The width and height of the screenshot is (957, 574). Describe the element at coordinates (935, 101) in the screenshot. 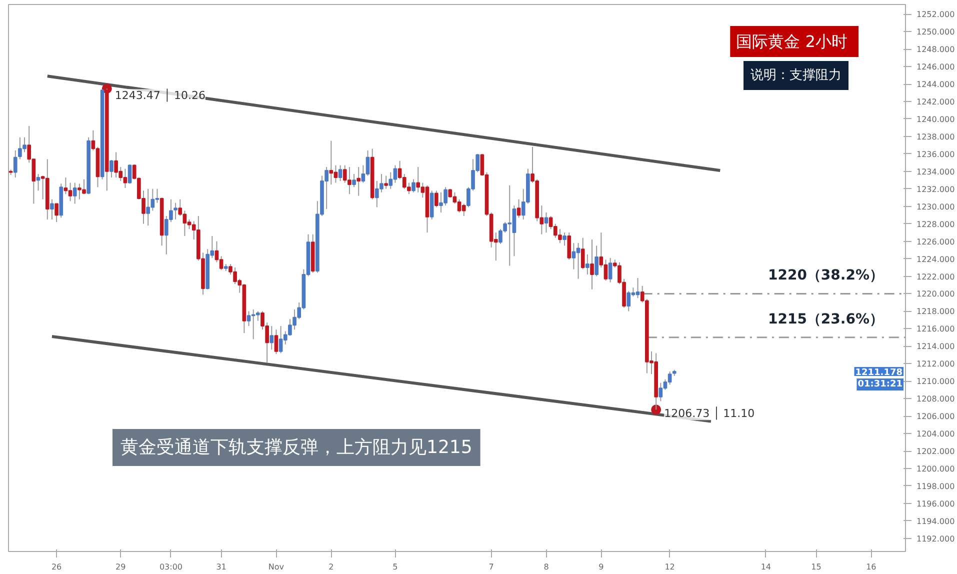

I see `y-tick-label: 1242.000` at that location.